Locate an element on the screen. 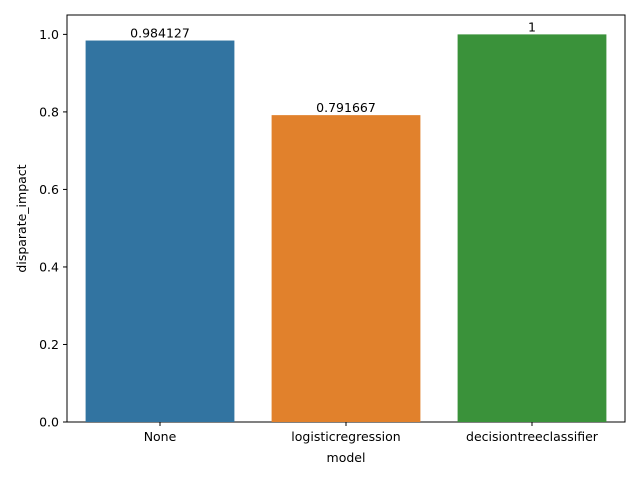 The width and height of the screenshot is (640, 480). data-labels: 0.984127 0.791667 1 is located at coordinates (333, 67).